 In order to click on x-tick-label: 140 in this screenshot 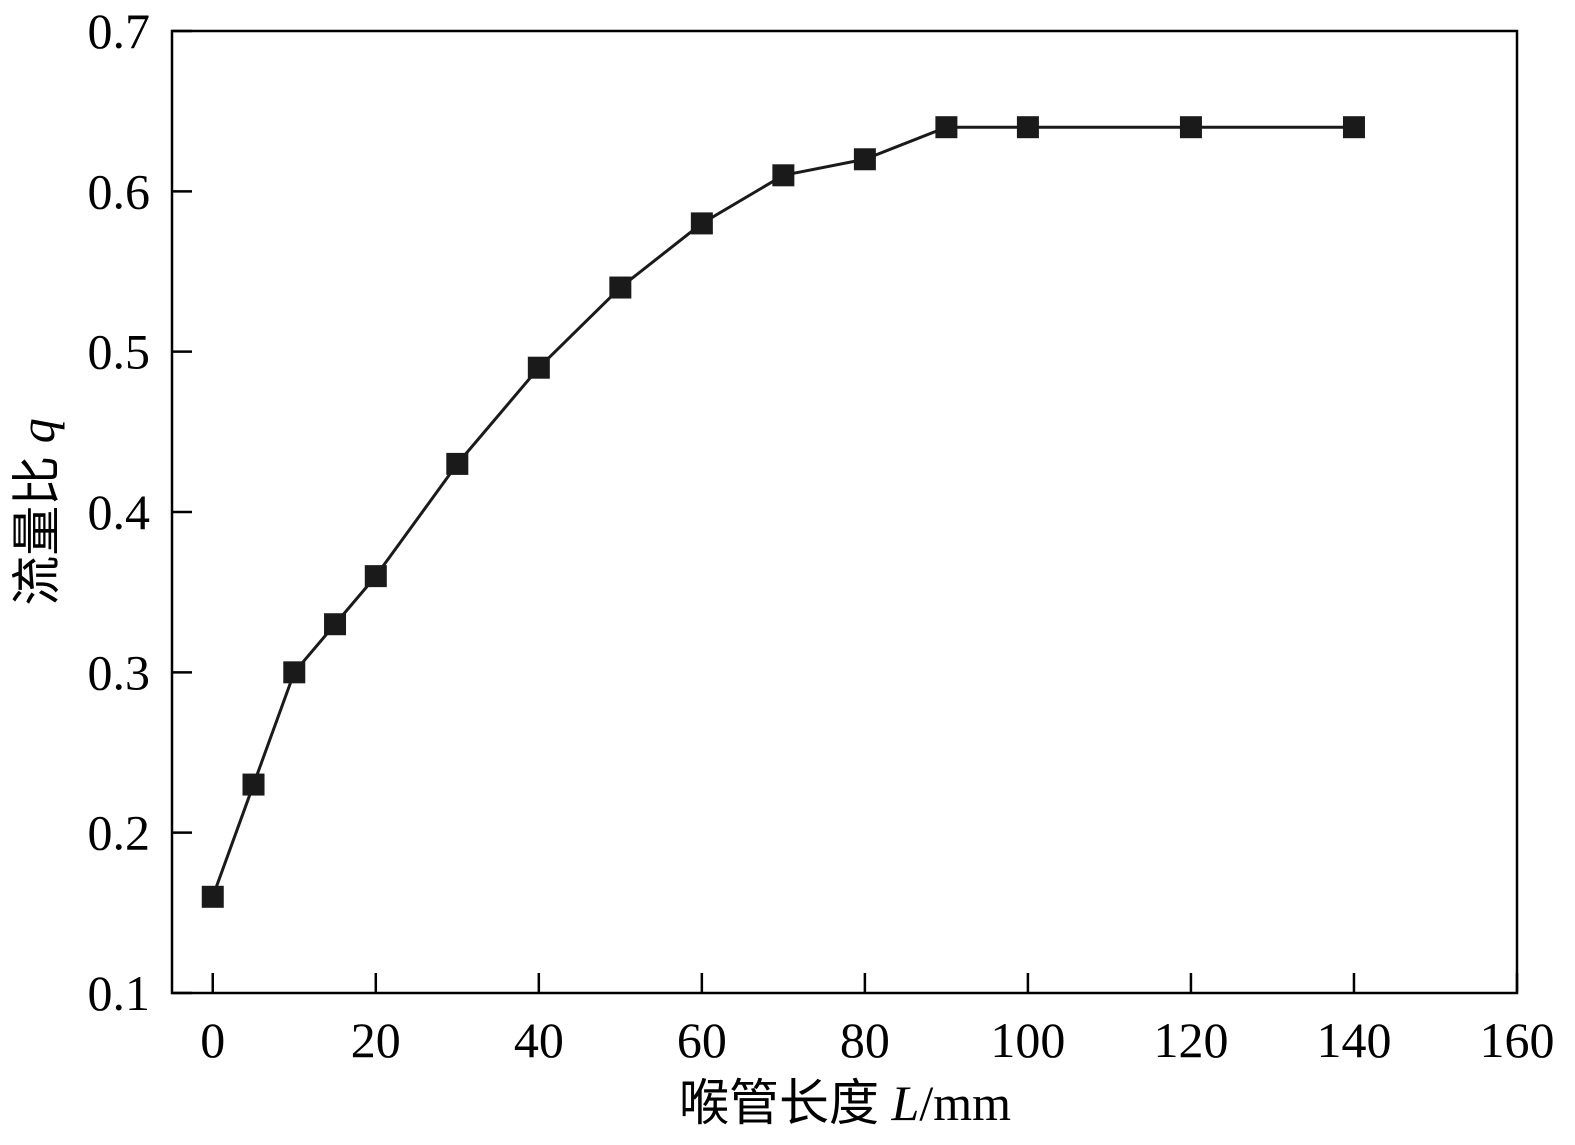, I will do `click(1353, 1040)`.